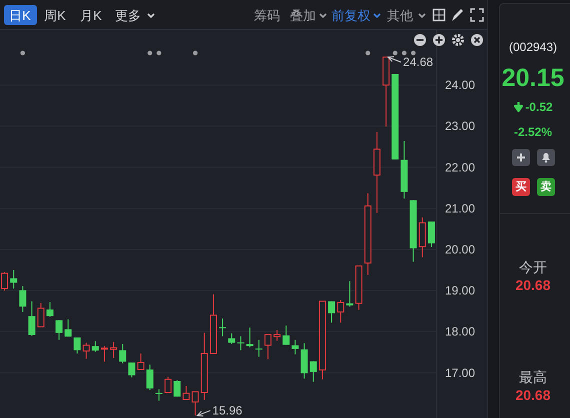 The image size is (570, 418). Describe the element at coordinates (460, 331) in the screenshot. I see `y-tick-label: 18.00` at that location.